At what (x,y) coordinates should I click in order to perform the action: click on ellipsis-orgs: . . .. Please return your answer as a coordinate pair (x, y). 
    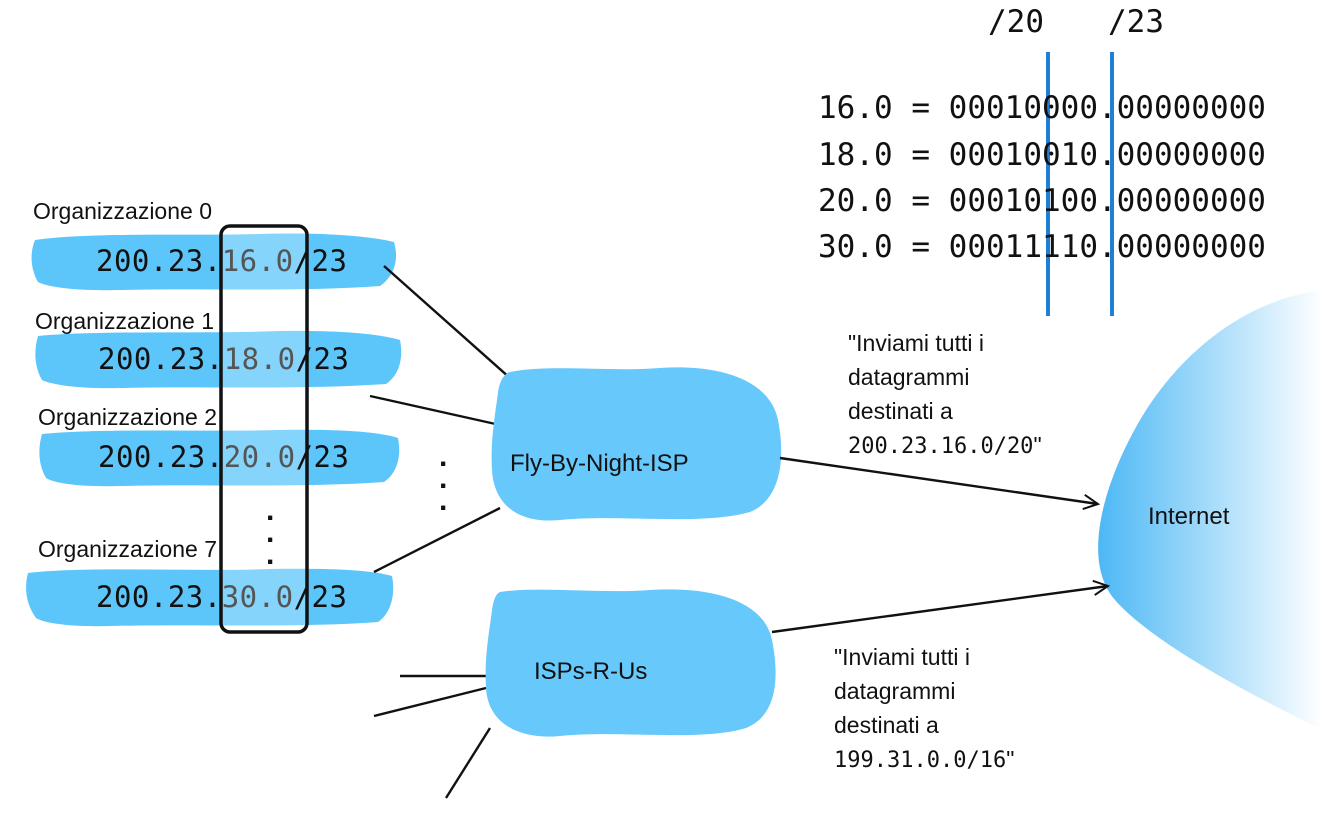
    Looking at the image, I should click on (270, 532).